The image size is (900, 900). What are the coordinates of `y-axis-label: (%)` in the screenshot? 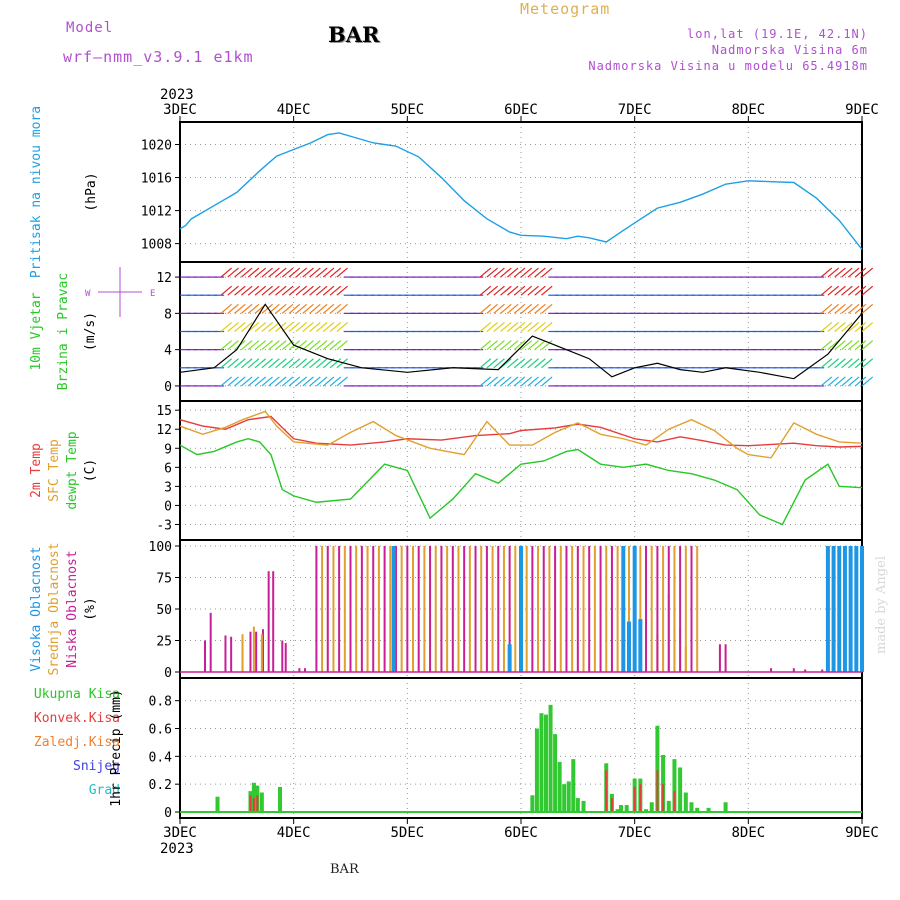 It's located at (90, 608).